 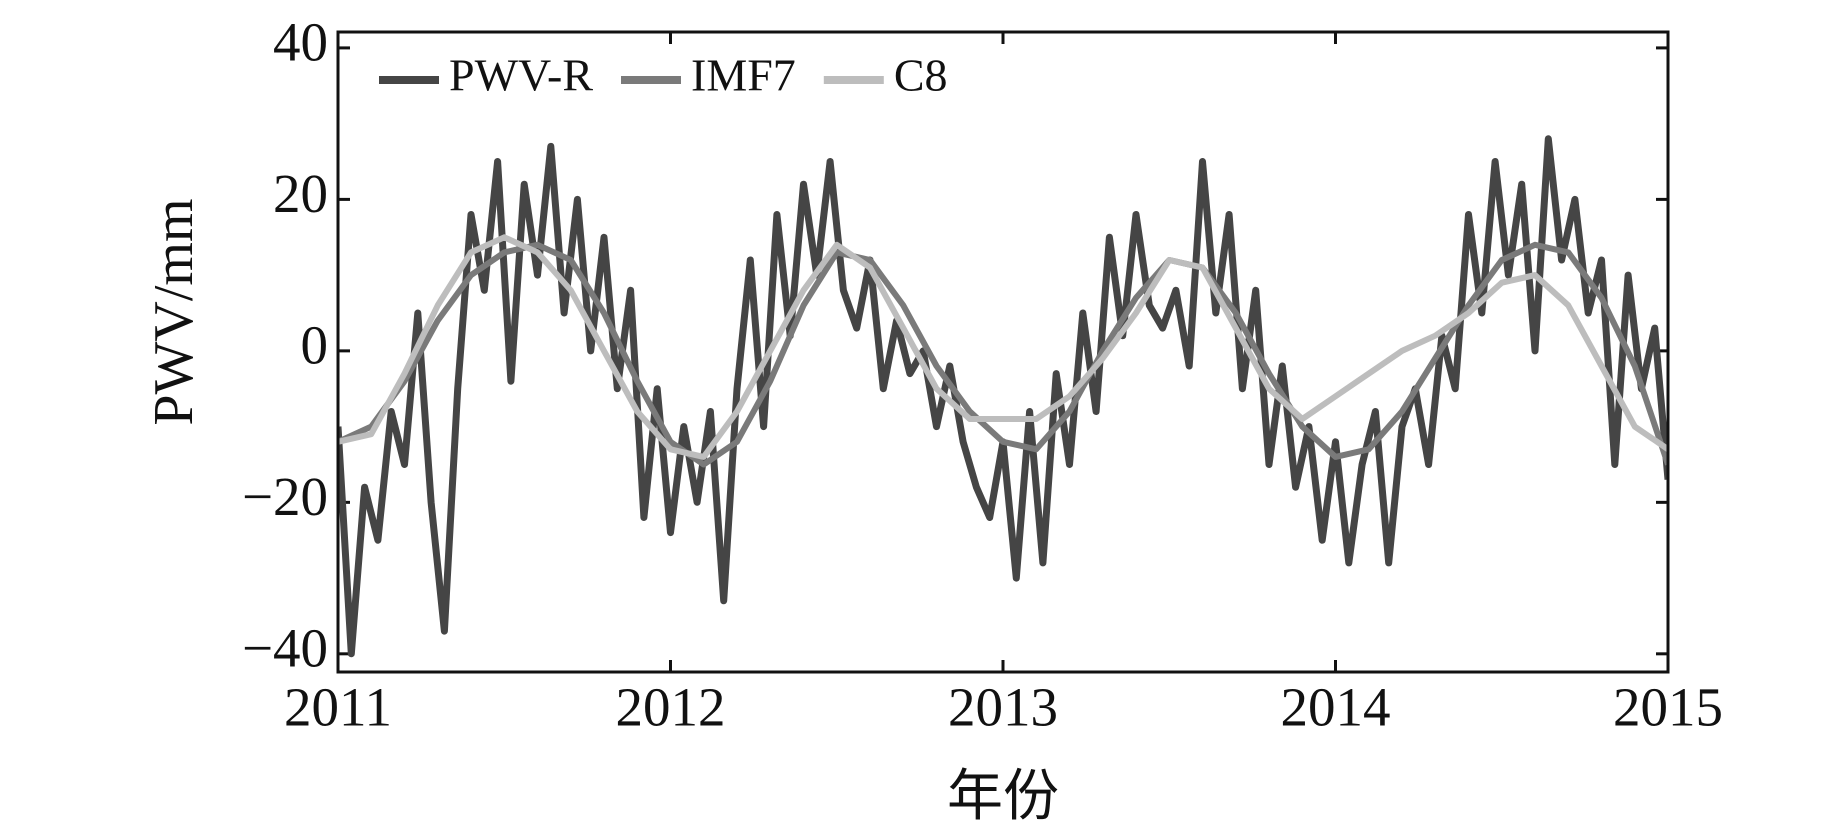 What do you see at coordinates (1668, 707) in the screenshot?
I see `x-tick-label: 2015` at bounding box center [1668, 707].